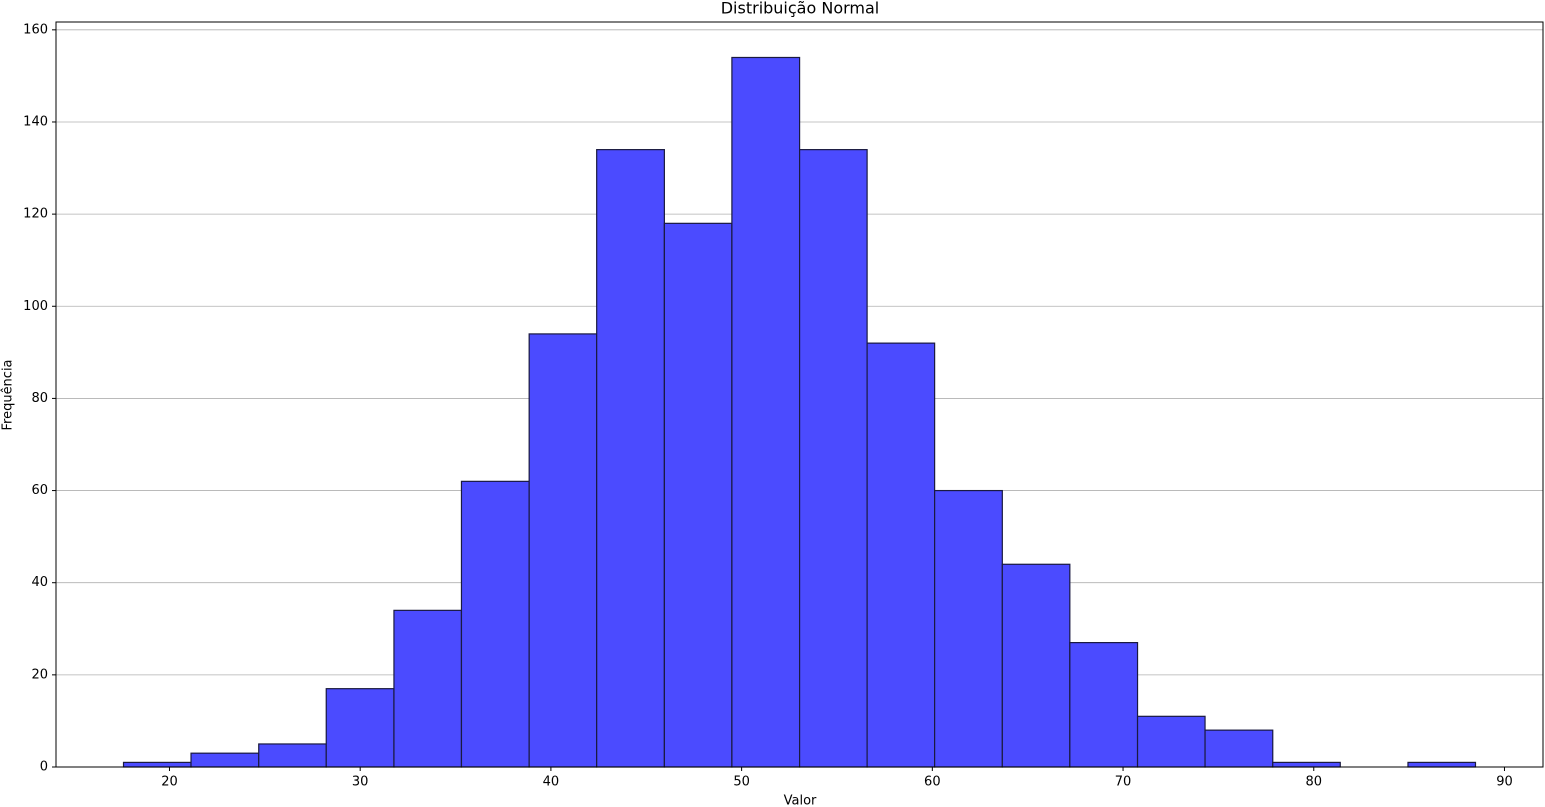 Image resolution: width=1545 pixels, height=807 pixels. What do you see at coordinates (169, 782) in the screenshot?
I see `x-tick-label: 20` at bounding box center [169, 782].